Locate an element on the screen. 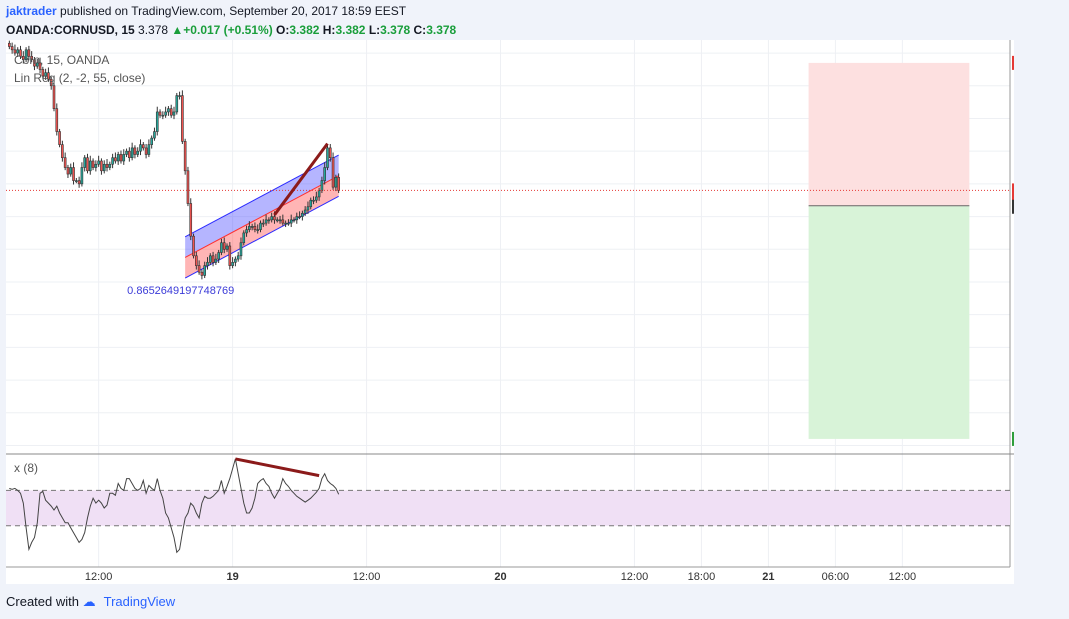 This screenshot has height=619, width=1069. high-label: H: is located at coordinates (329, 30).